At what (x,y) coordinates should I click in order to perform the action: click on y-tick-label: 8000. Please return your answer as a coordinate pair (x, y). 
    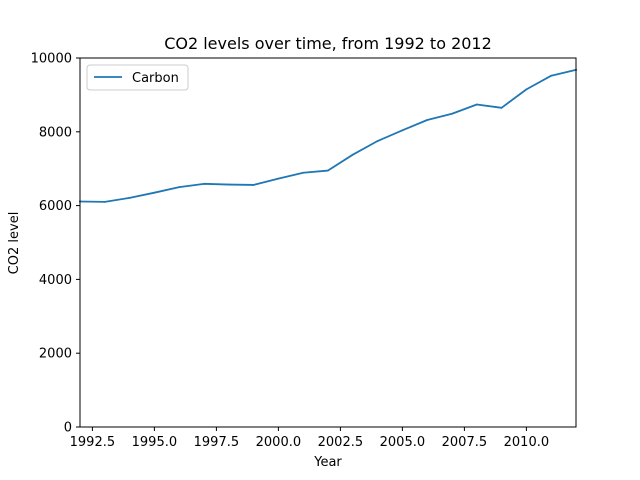
    Looking at the image, I should click on (55, 132).